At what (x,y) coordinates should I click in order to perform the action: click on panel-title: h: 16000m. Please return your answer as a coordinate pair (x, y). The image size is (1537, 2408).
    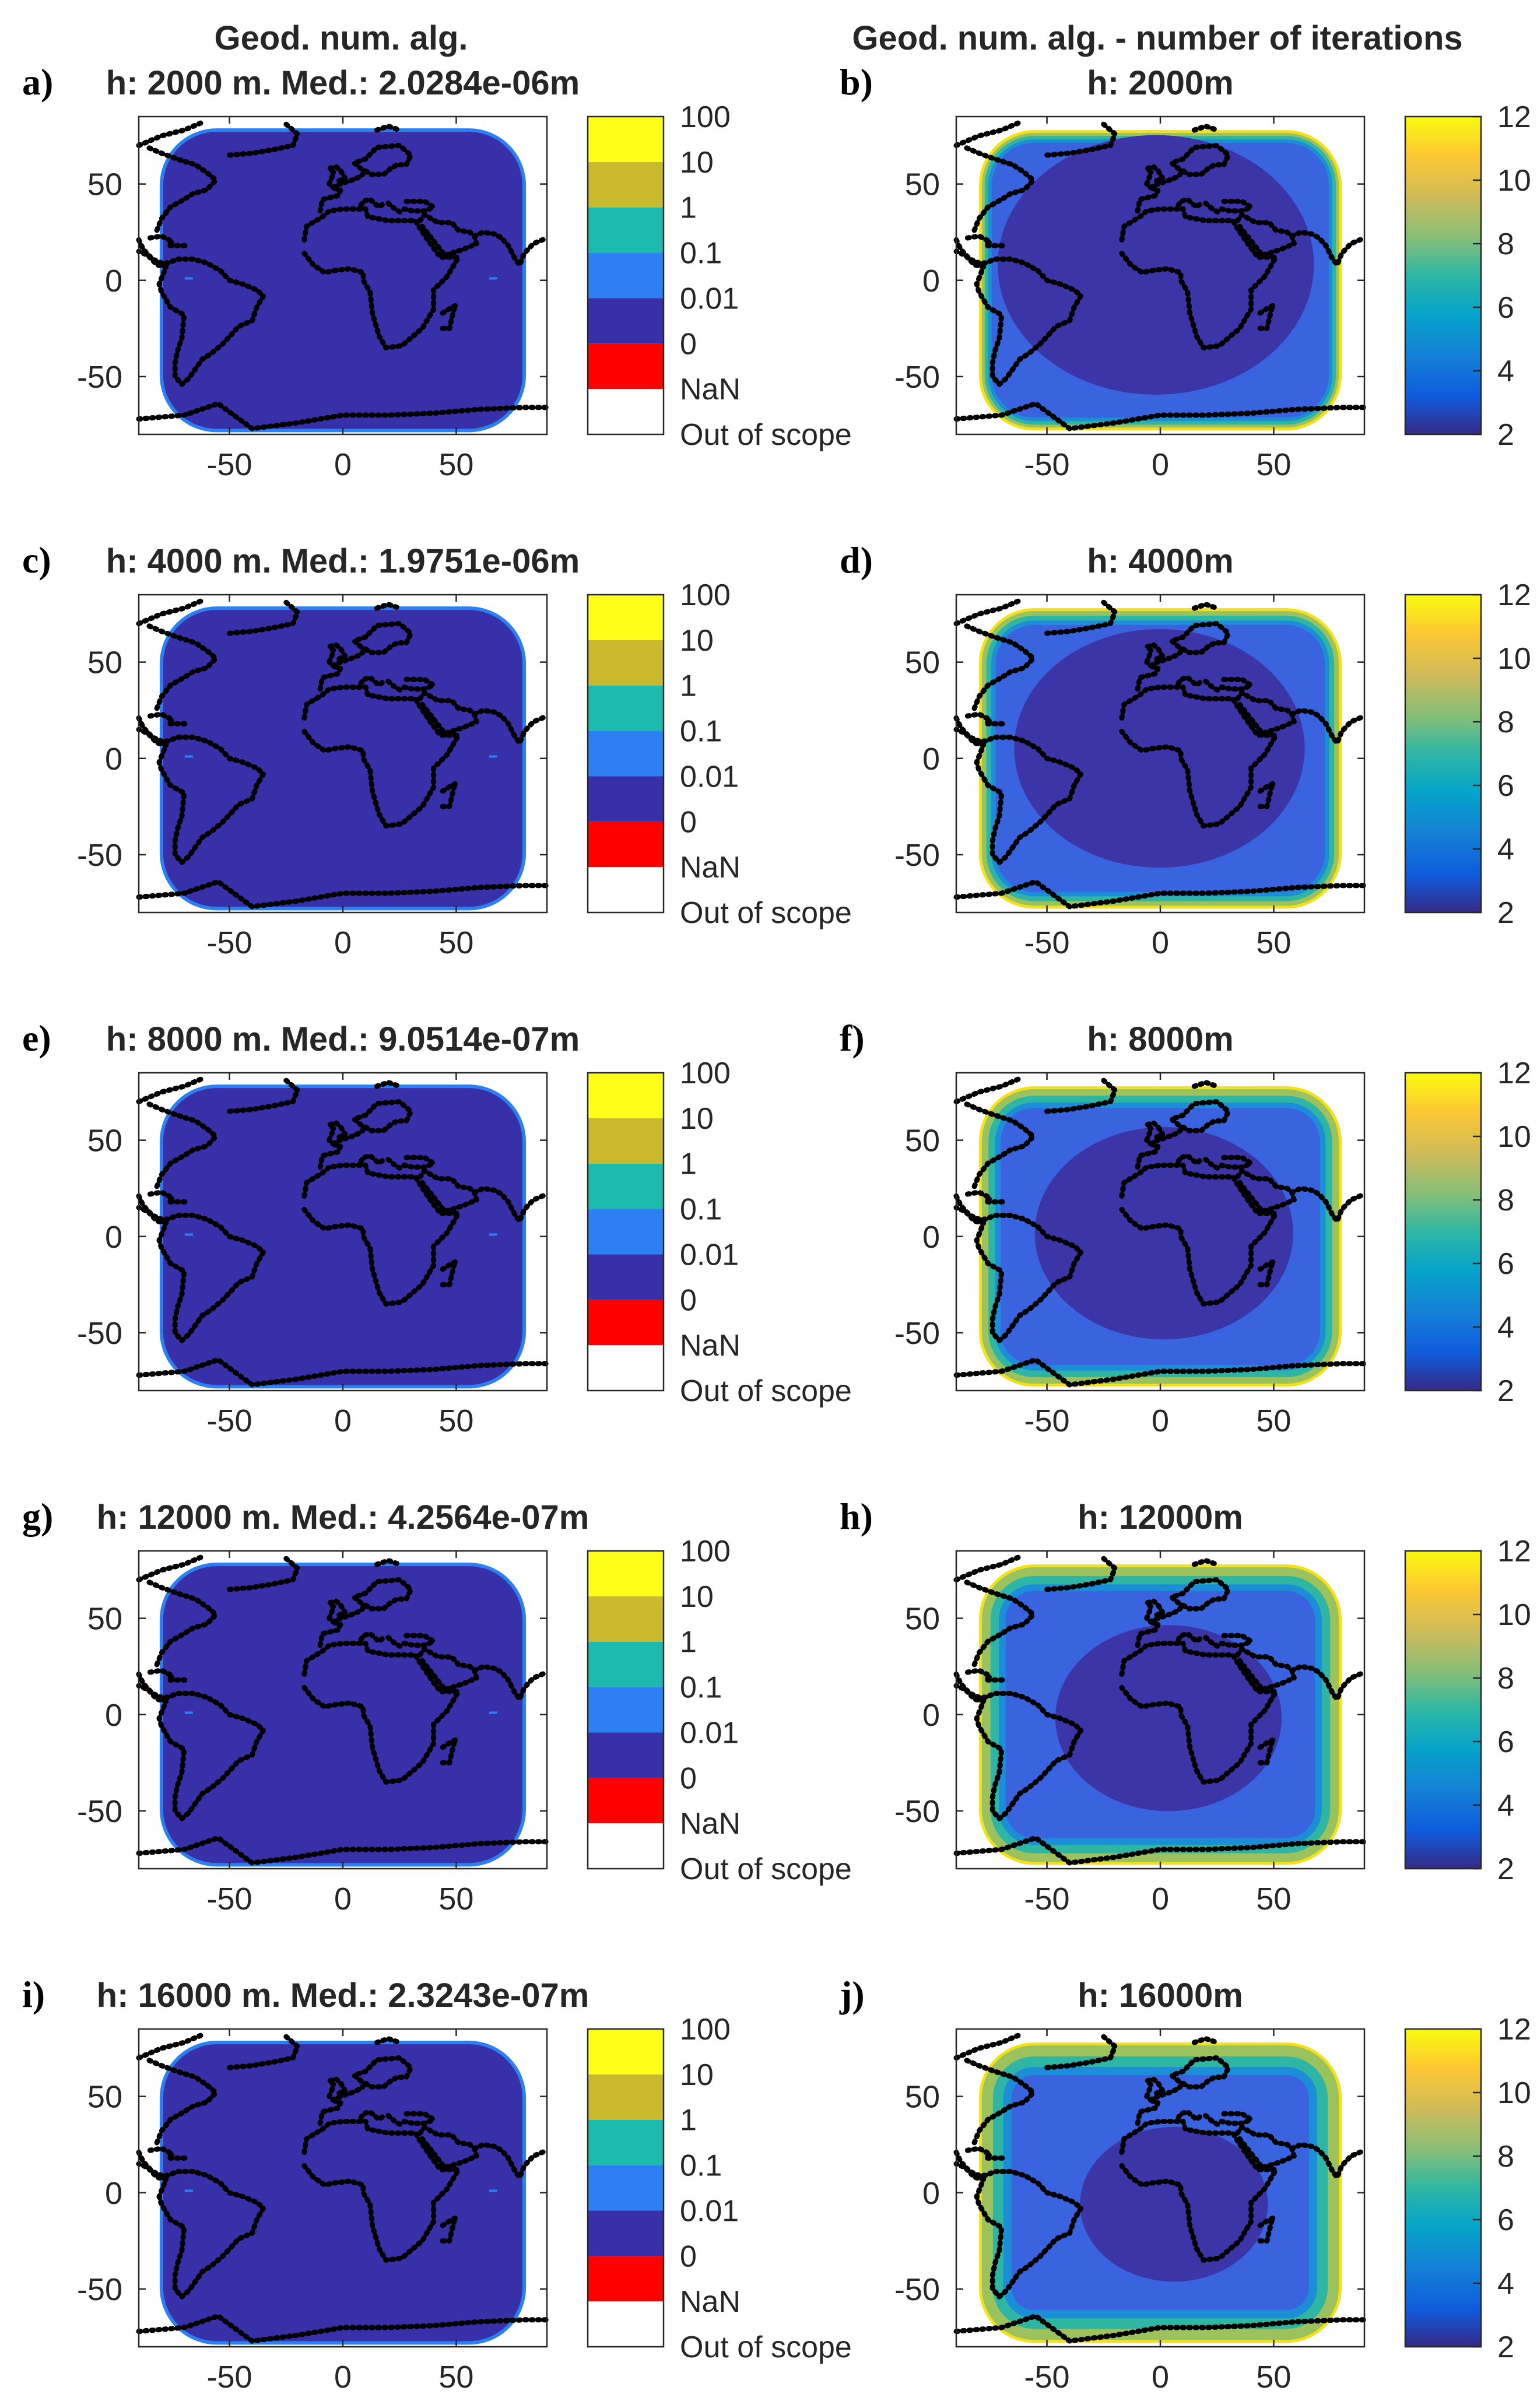
    Looking at the image, I should click on (1160, 1995).